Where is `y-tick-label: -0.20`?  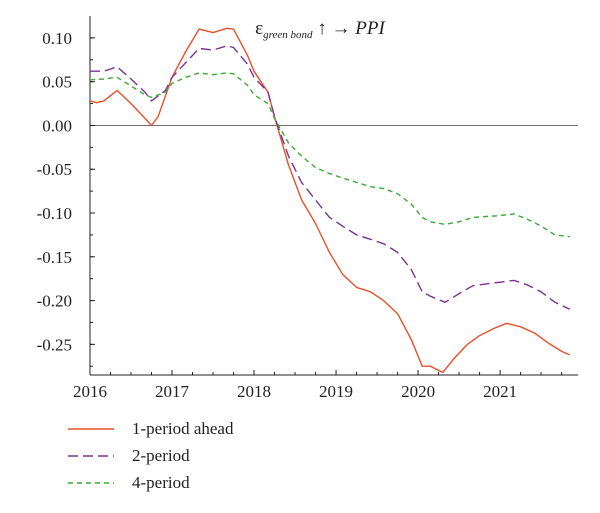
y-tick-label: -0.20 is located at coordinates (54, 301).